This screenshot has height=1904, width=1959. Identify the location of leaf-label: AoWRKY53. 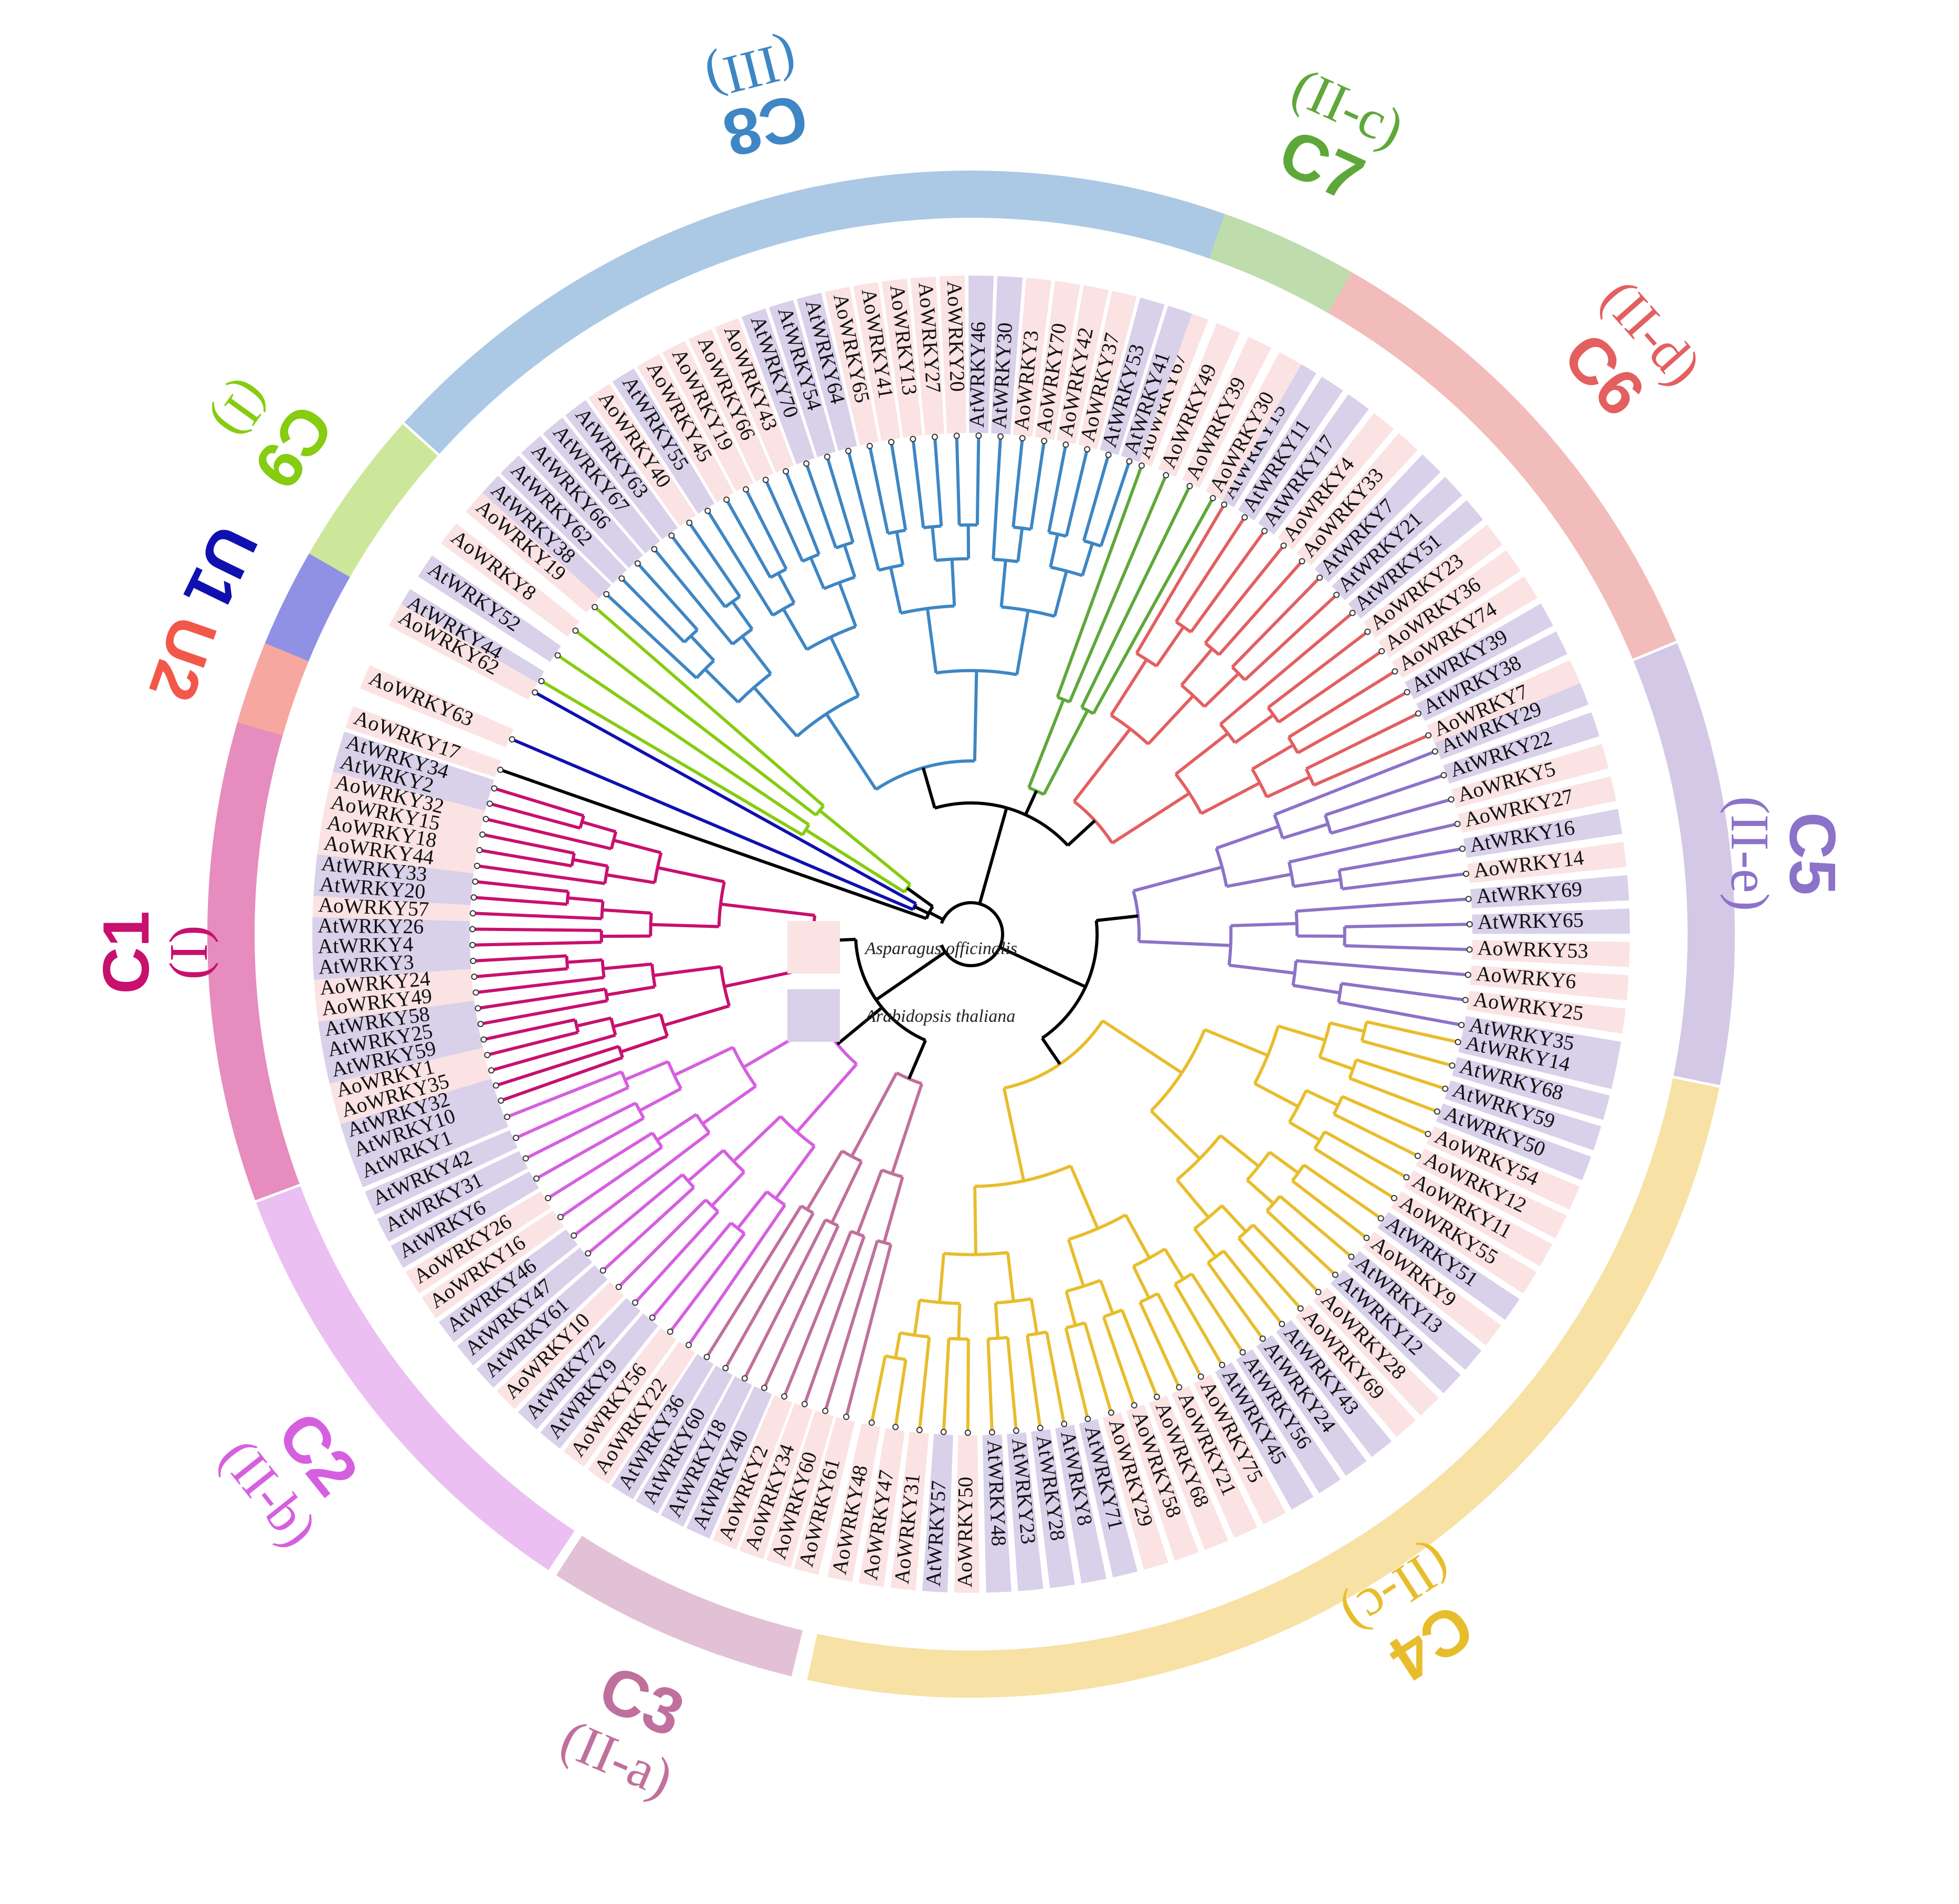
(1533, 949).